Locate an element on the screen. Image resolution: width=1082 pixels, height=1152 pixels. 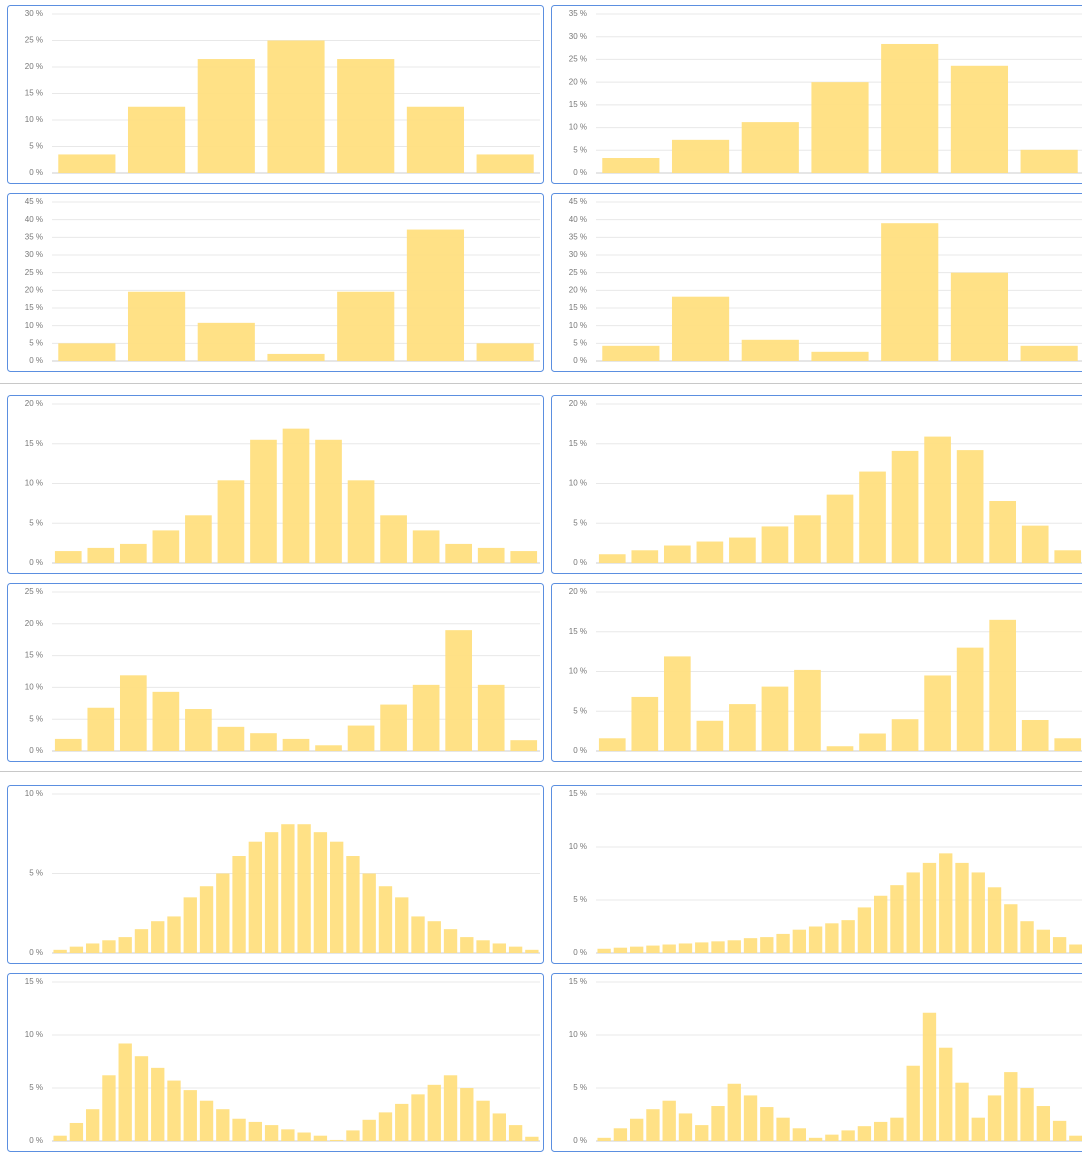
chart-panel: 0 % 5 % 10 % 15 % 20 % is located at coordinates (816, 672).